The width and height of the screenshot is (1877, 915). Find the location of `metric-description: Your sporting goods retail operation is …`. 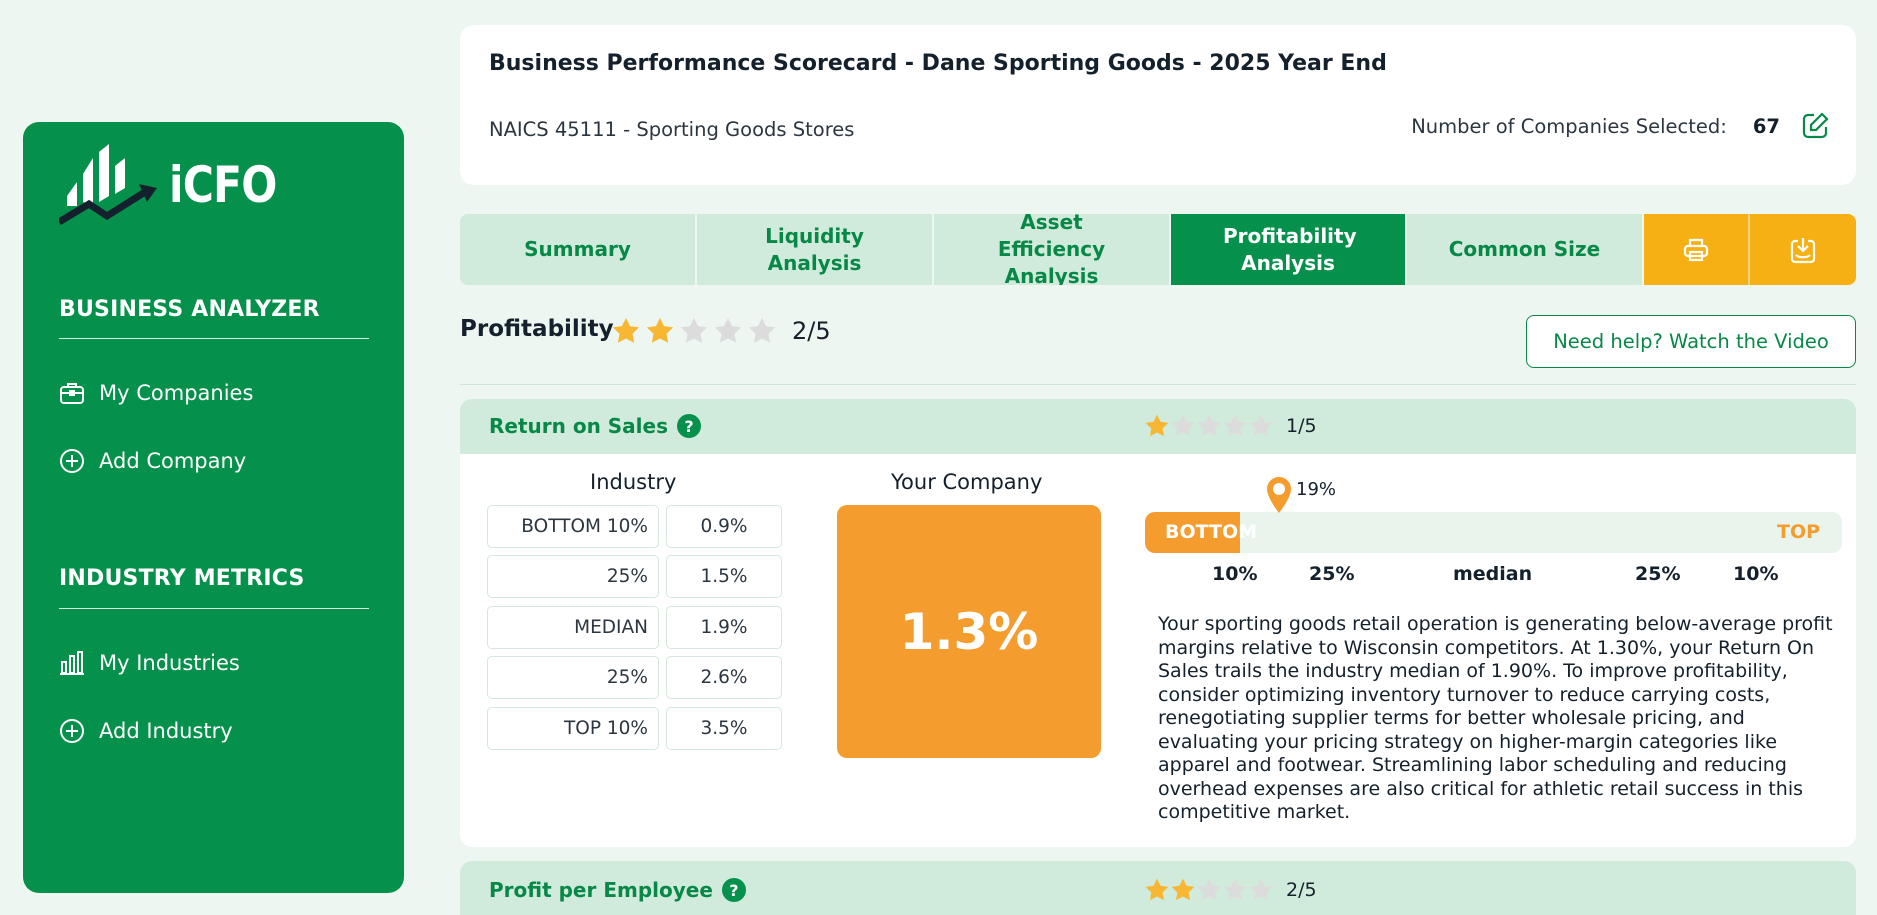

metric-description: Your sporting goods retail operation is … is located at coordinates (1495, 718).